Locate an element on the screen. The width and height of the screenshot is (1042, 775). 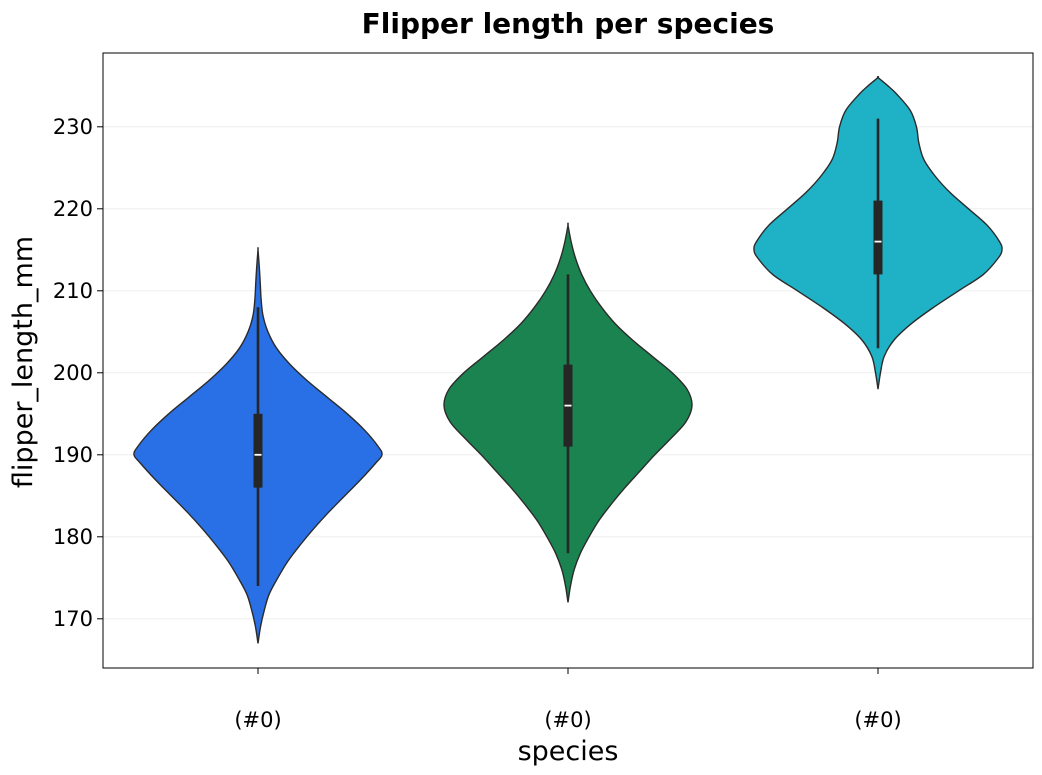
y-axis-label: flipper_length_mm is located at coordinates (23, 362).